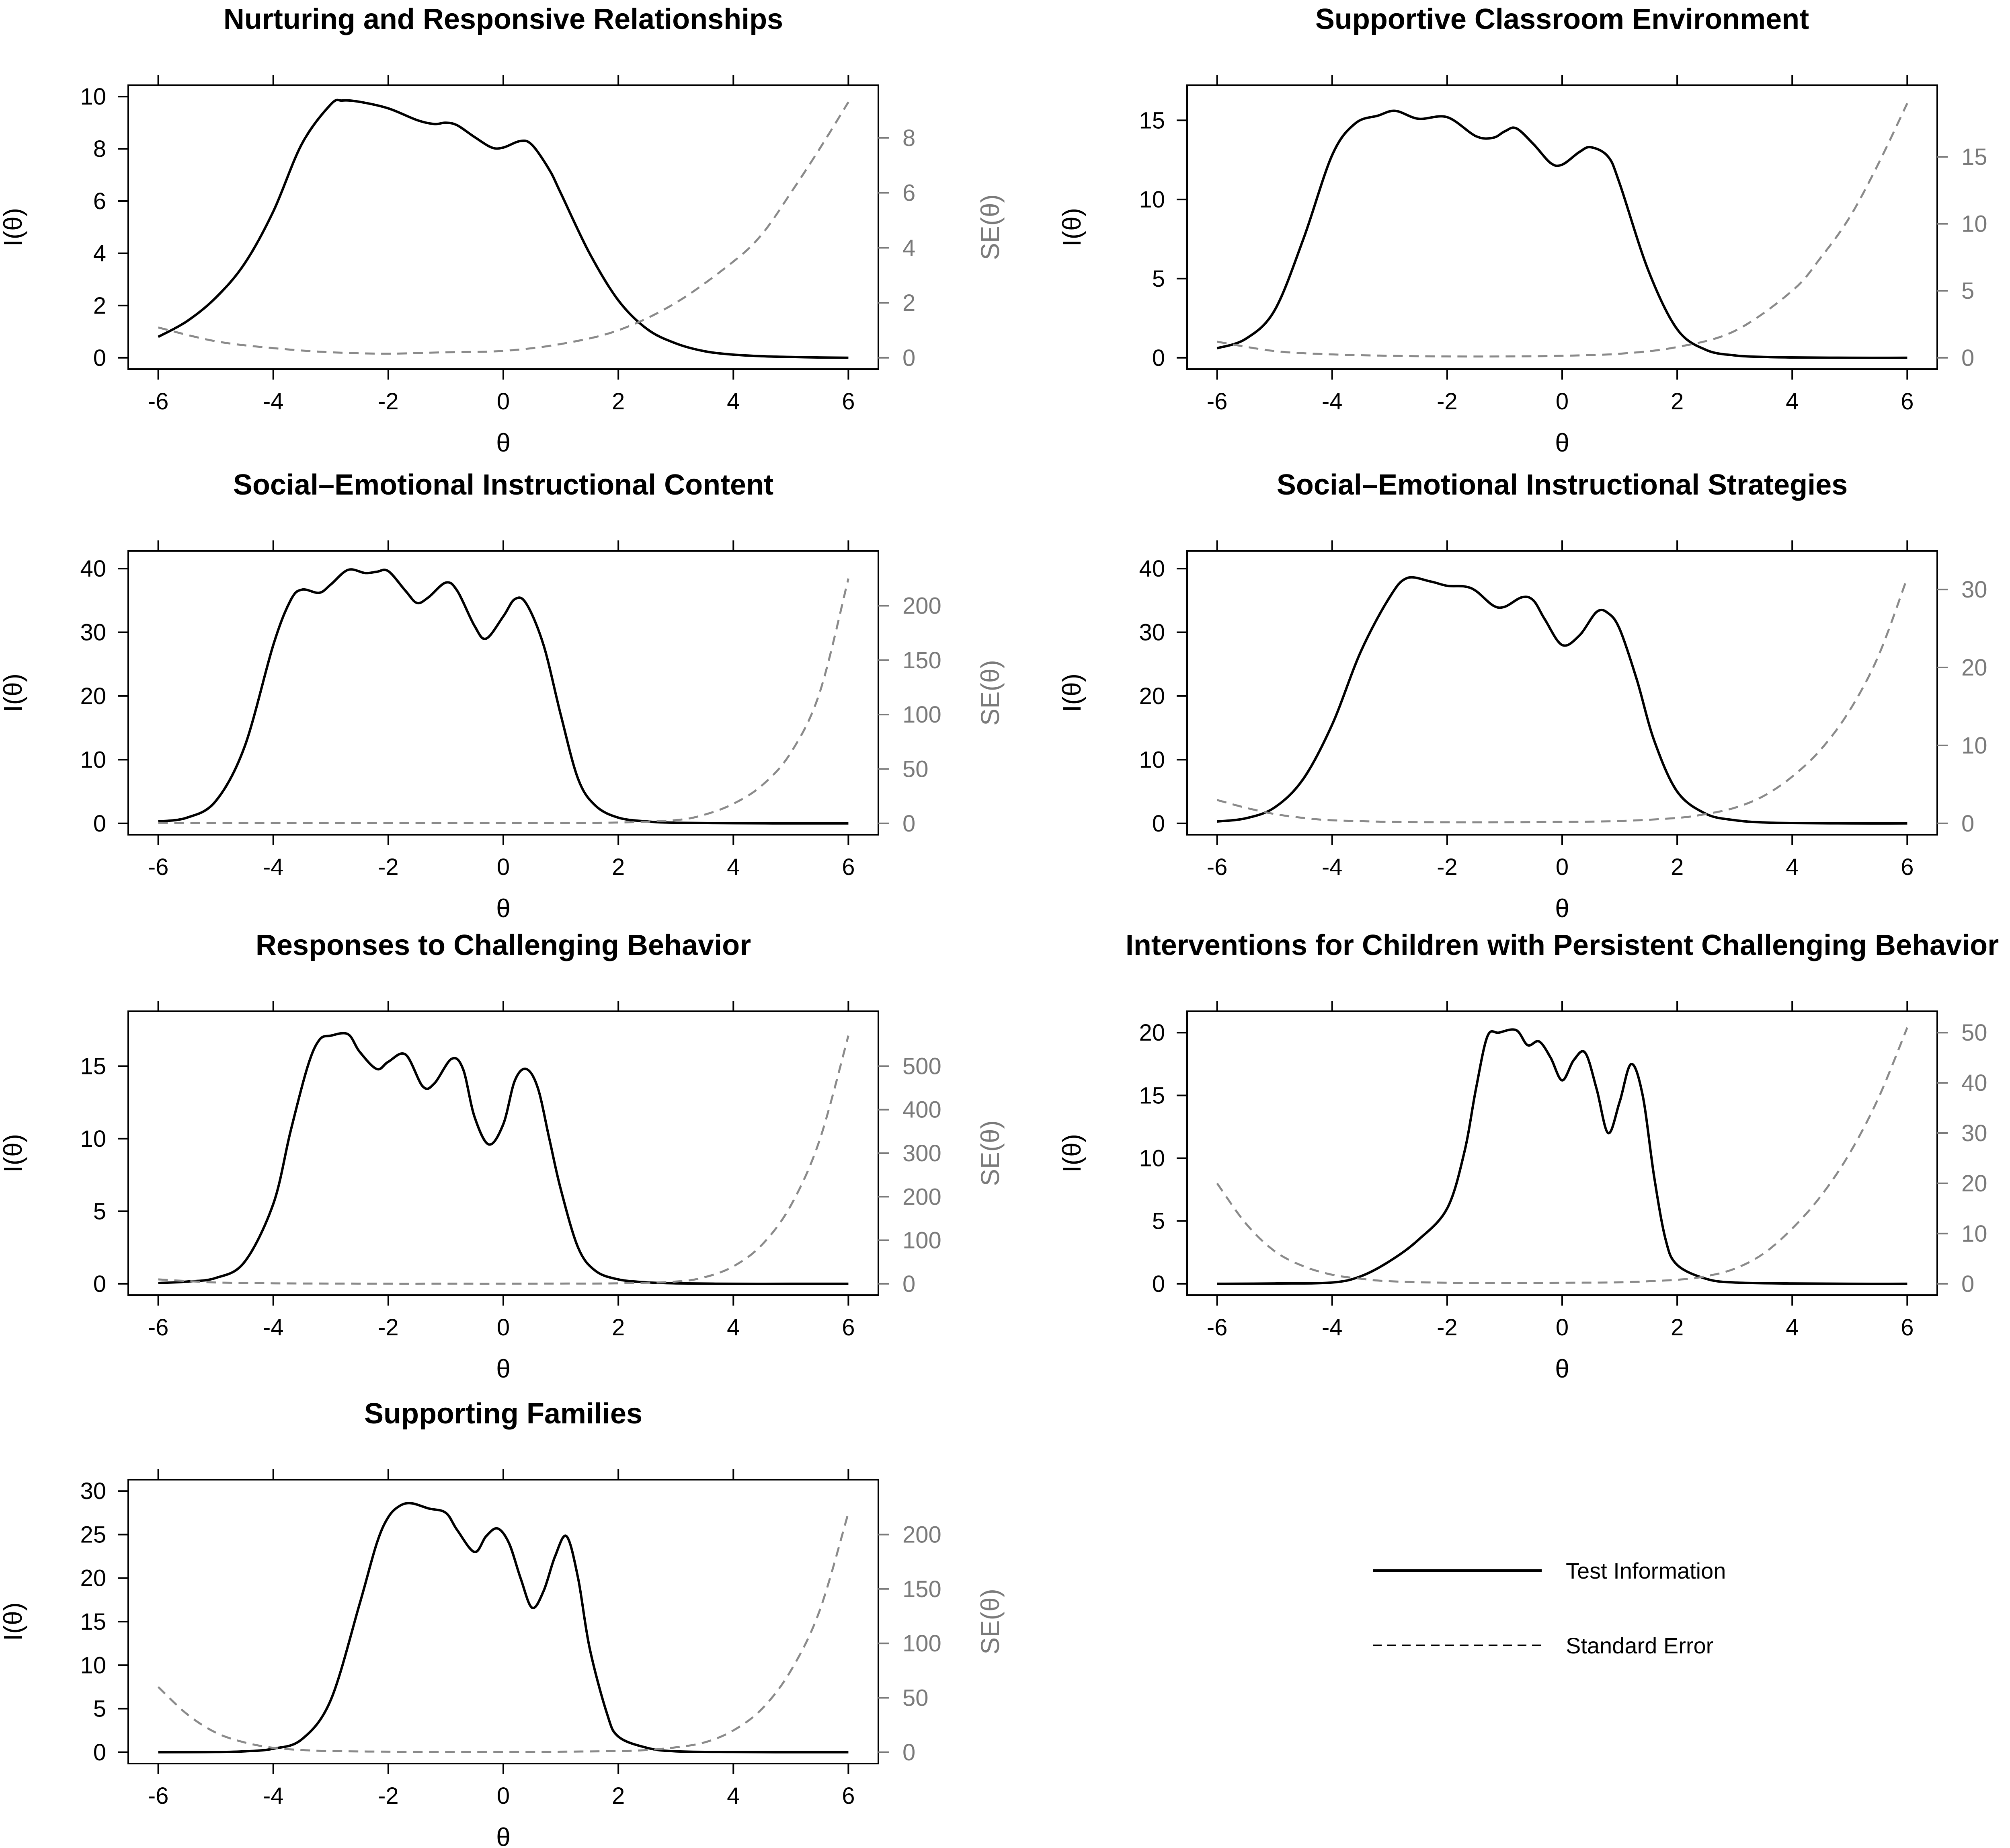 The height and width of the screenshot is (1848, 2010). I want to click on y2-tick-label: 50, so click(1974, 1033).